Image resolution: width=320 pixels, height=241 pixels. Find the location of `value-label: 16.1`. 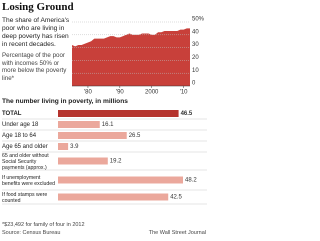

value-label: 16.1 is located at coordinates (108, 125).